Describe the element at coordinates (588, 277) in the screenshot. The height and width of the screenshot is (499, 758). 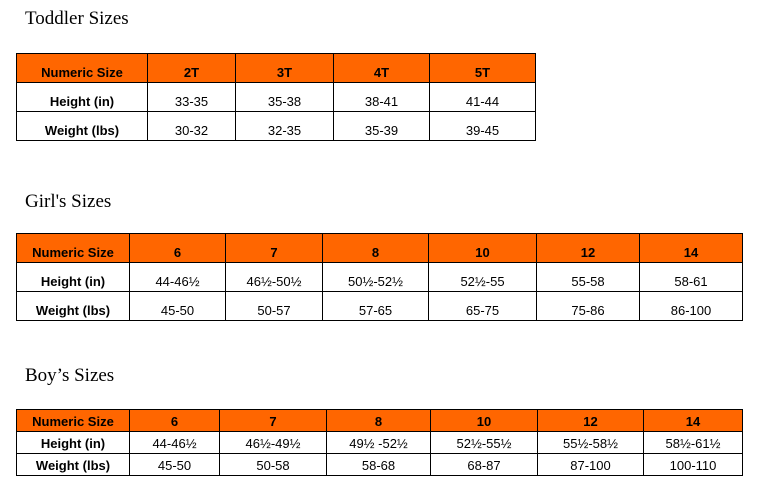
I see `height-cell: 55-58` at that location.